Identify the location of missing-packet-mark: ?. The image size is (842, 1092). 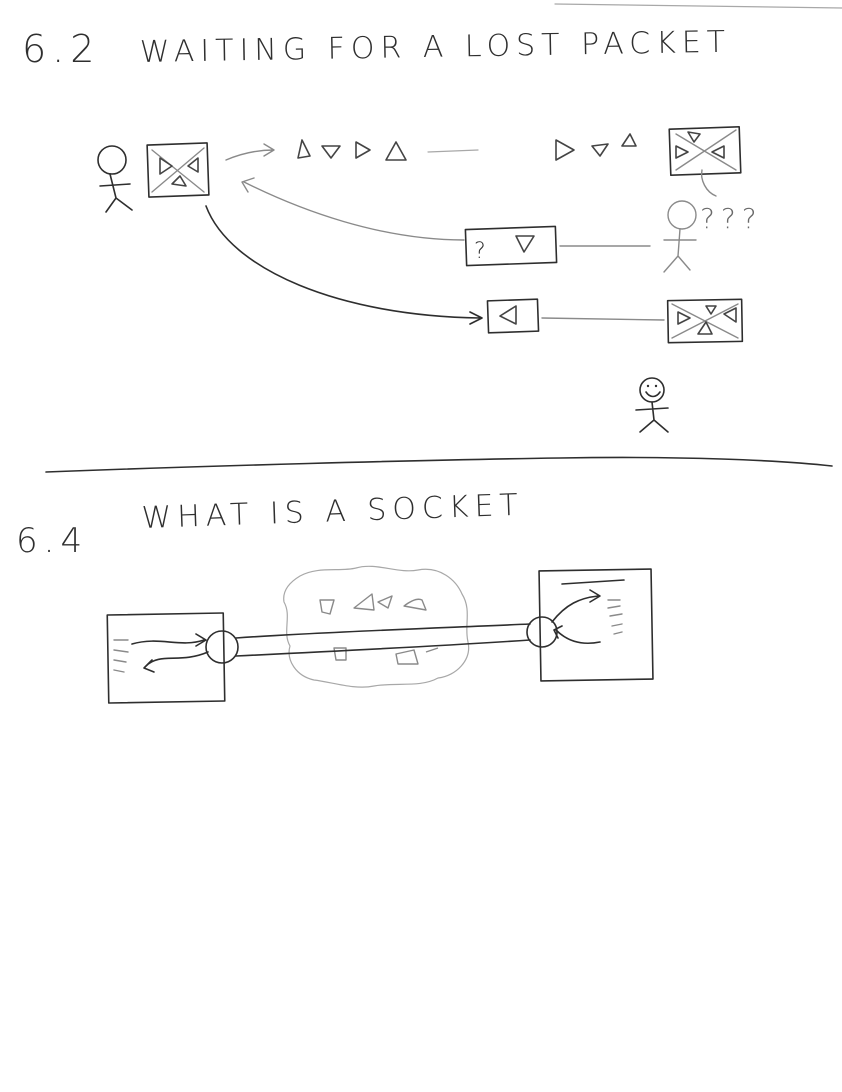
(483, 251).